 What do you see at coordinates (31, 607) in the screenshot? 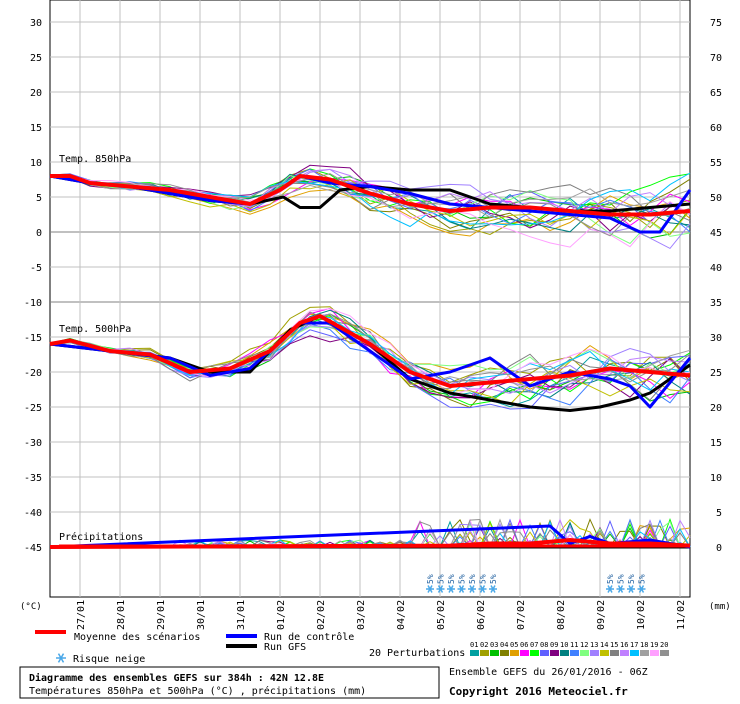
I see `left-axis-unit: (°C)` at bounding box center [31, 607].